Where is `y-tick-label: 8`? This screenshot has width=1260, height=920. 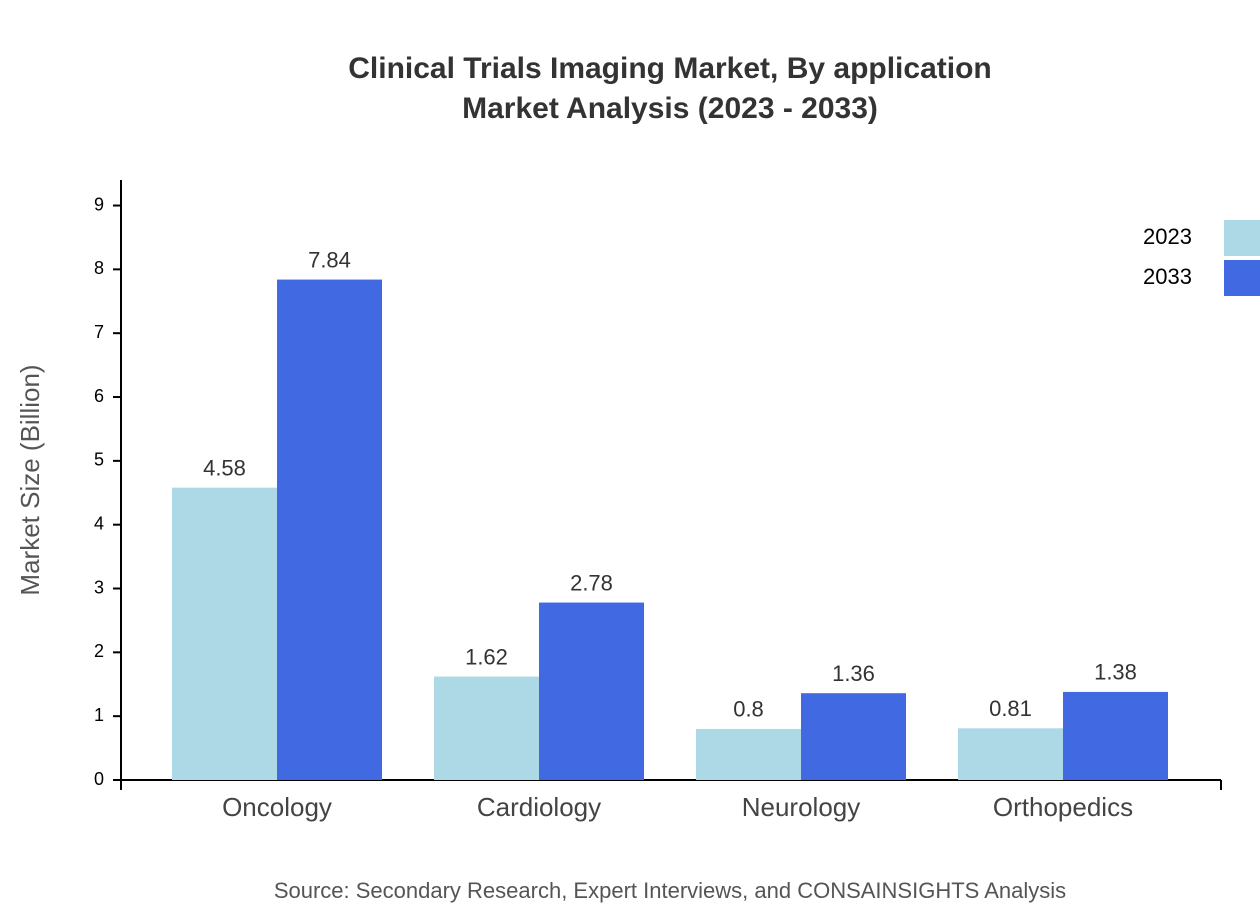 y-tick-label: 8 is located at coordinates (99, 268).